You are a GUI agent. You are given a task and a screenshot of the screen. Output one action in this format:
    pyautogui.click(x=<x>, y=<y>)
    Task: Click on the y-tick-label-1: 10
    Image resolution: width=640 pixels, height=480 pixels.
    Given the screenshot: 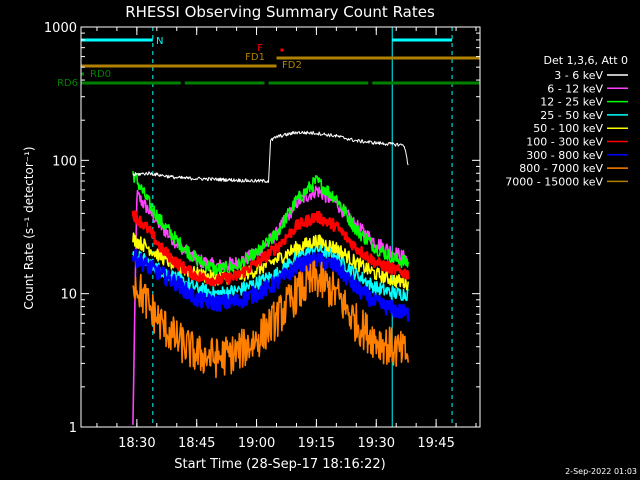 What is the action you would take?
    pyautogui.click(x=68, y=295)
    